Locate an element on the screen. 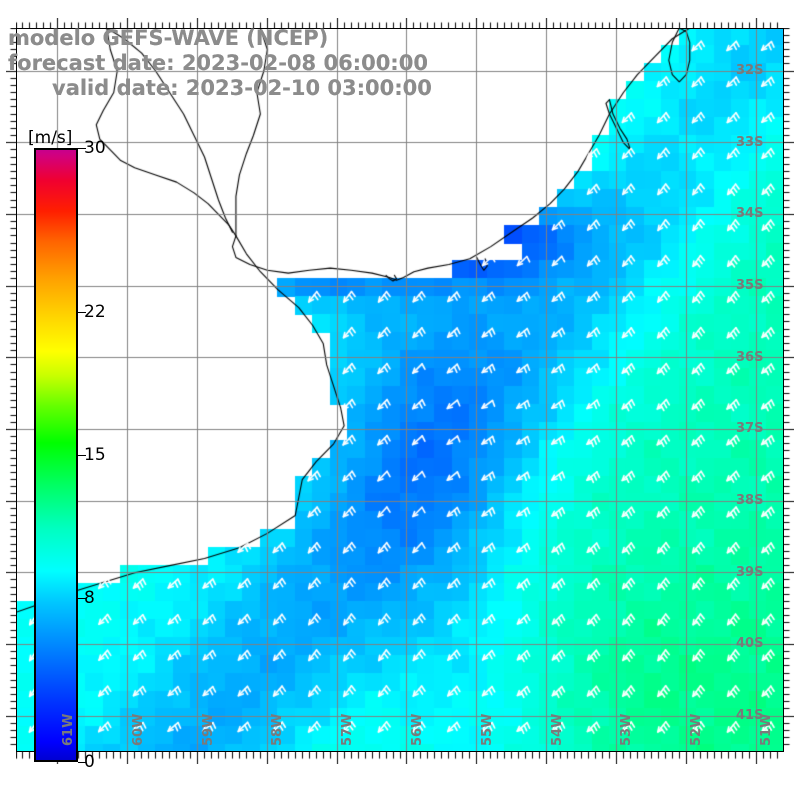 The image size is (800, 800). bottom-tick-ruler is located at coordinates (400, 758).